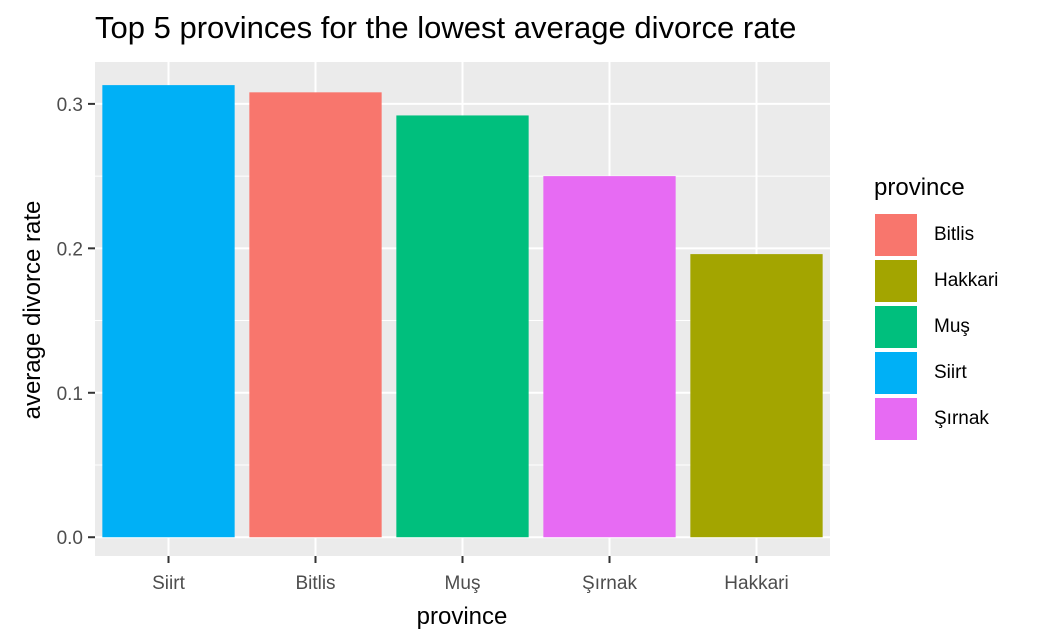 This screenshot has height=644, width=1042. What do you see at coordinates (954, 234) in the screenshot?
I see `legend-label: Bitlis` at bounding box center [954, 234].